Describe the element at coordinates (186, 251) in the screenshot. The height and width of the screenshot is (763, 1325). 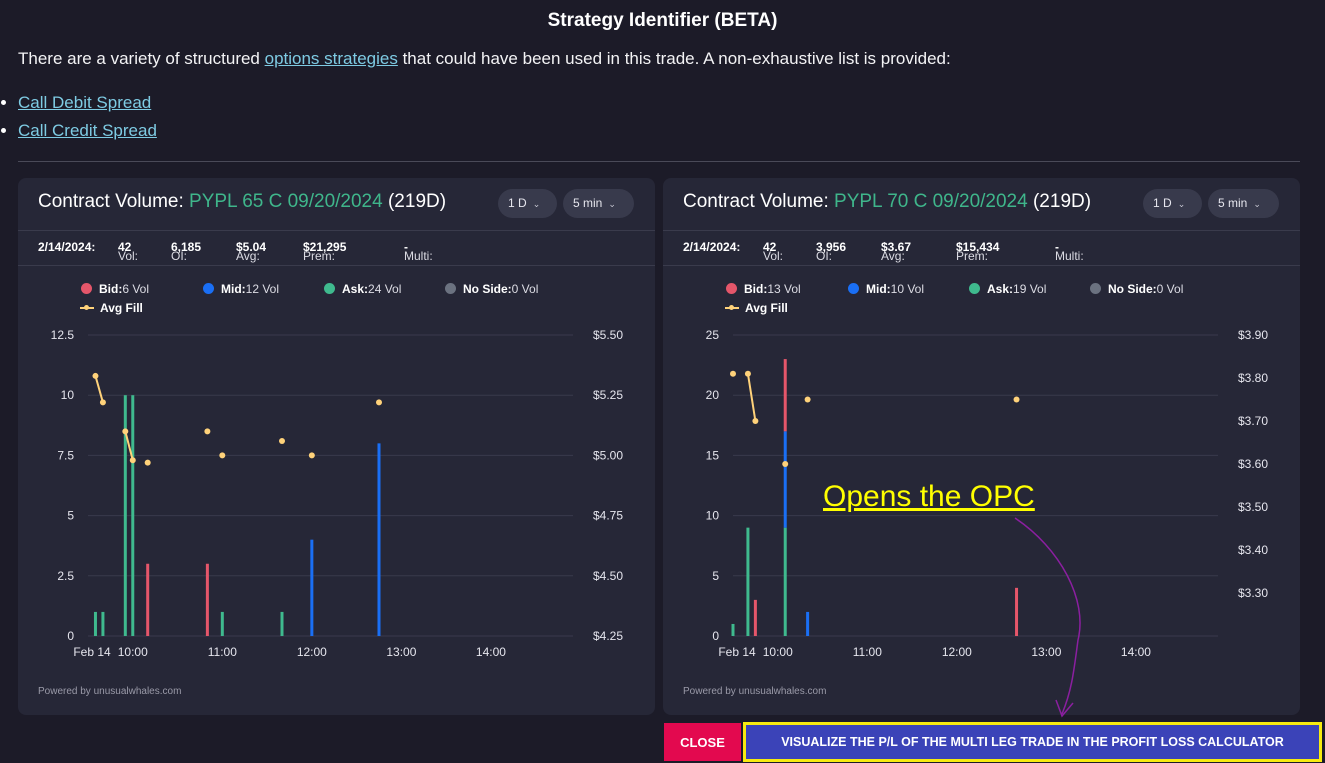
I see `stats-oi: OI: 6,185` at that location.